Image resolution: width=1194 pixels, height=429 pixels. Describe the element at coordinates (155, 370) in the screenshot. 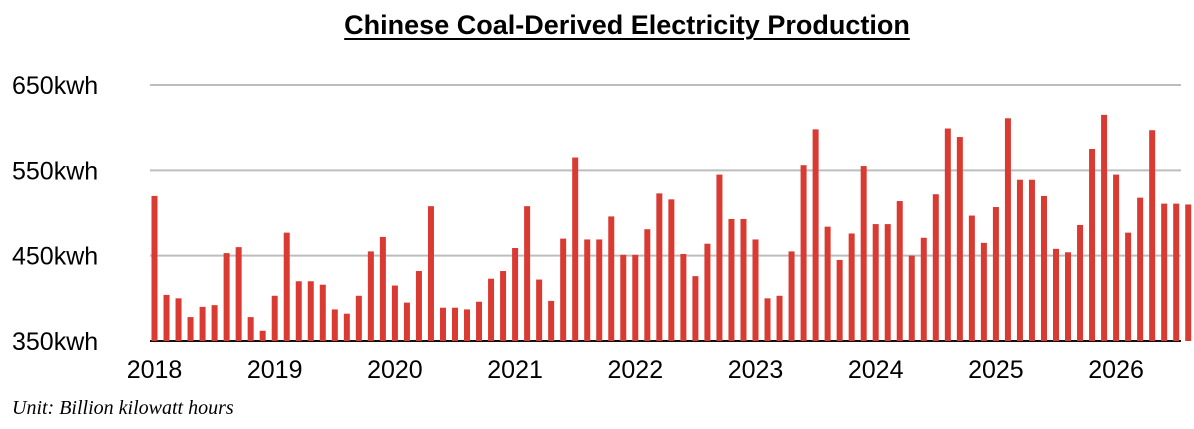

I see `x-tick-label: 2018` at that location.